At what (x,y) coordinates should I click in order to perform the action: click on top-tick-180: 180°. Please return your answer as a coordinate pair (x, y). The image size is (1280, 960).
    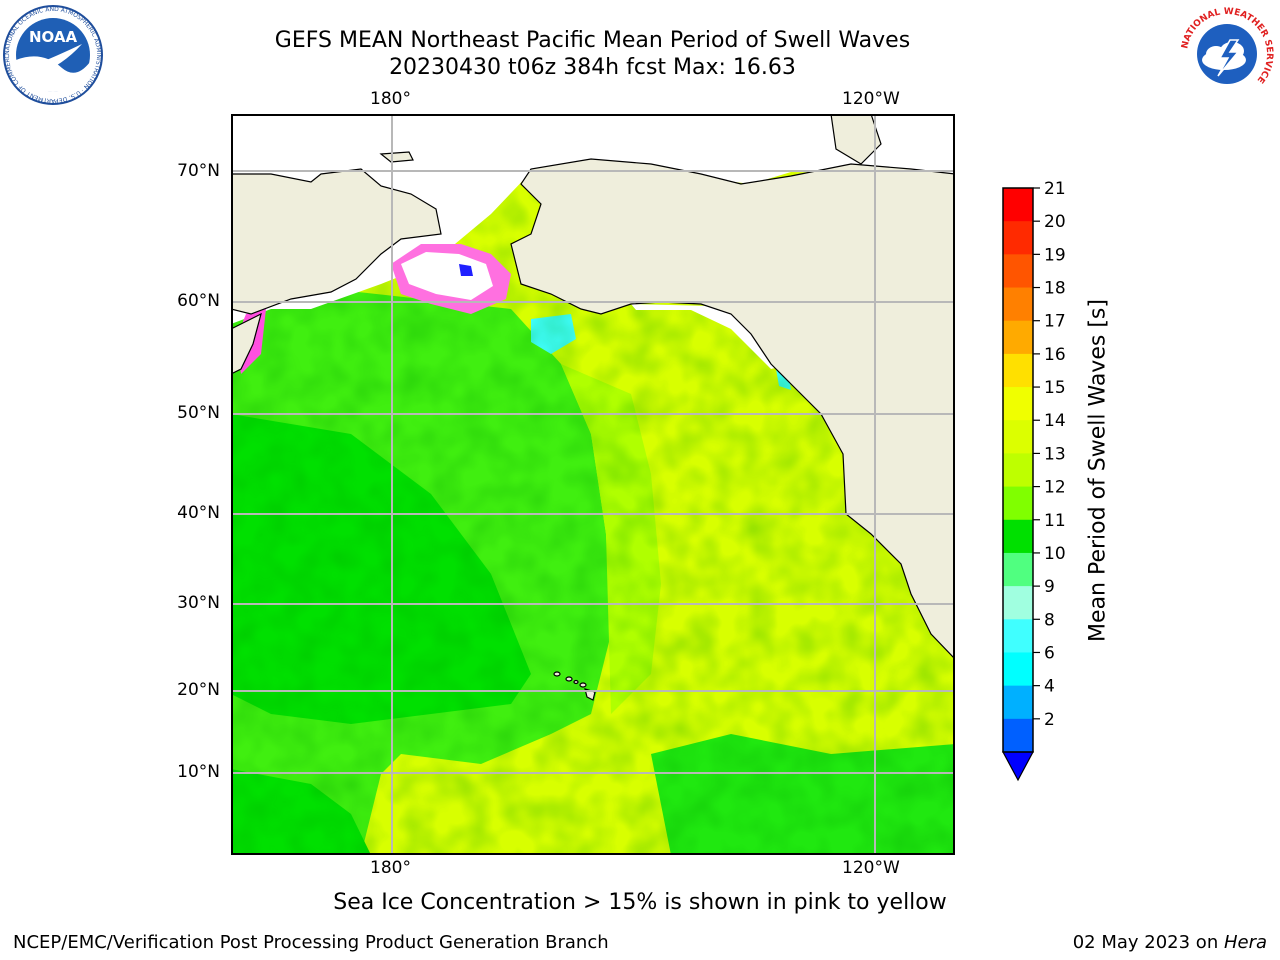
    Looking at the image, I should click on (390, 99).